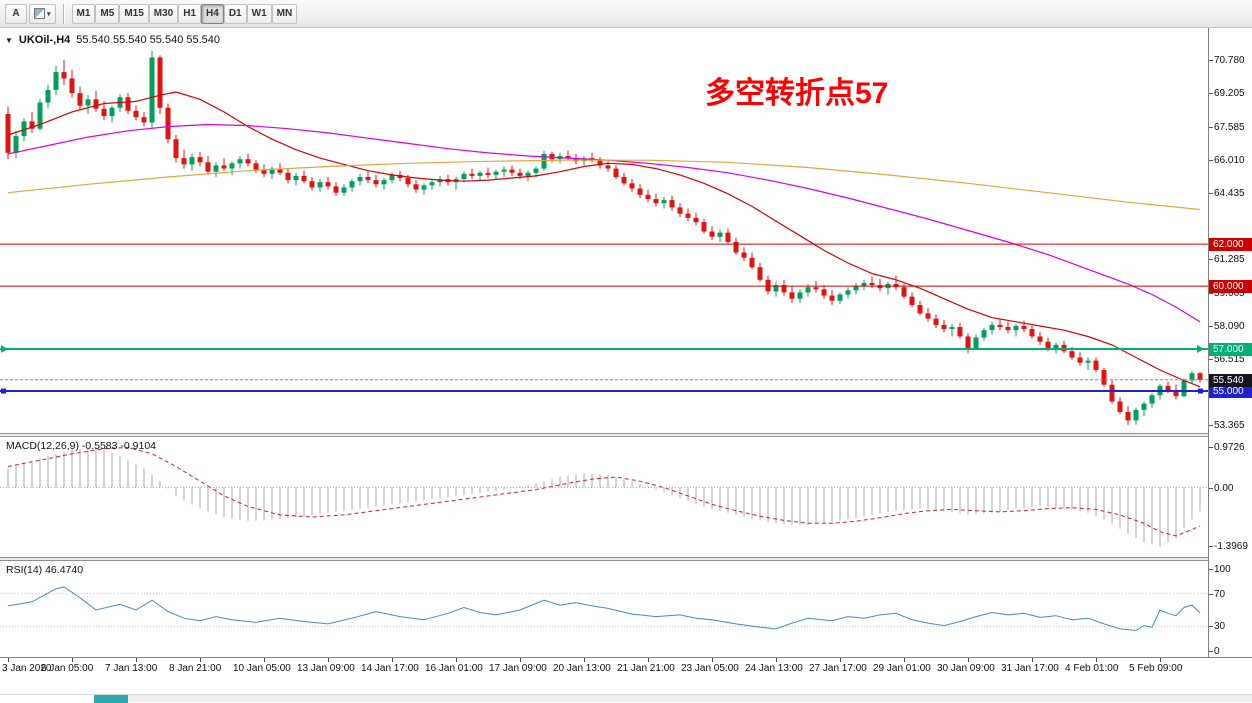  What do you see at coordinates (1030, 668) in the screenshot?
I see `time-axis-label: 31 Jan 17:00` at bounding box center [1030, 668].